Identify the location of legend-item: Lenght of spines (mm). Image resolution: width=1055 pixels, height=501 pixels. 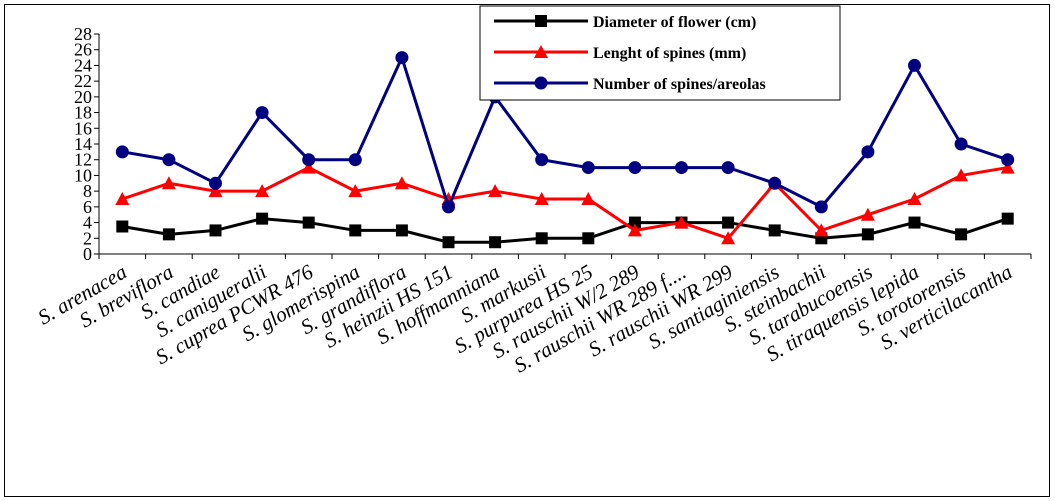
(620, 53).